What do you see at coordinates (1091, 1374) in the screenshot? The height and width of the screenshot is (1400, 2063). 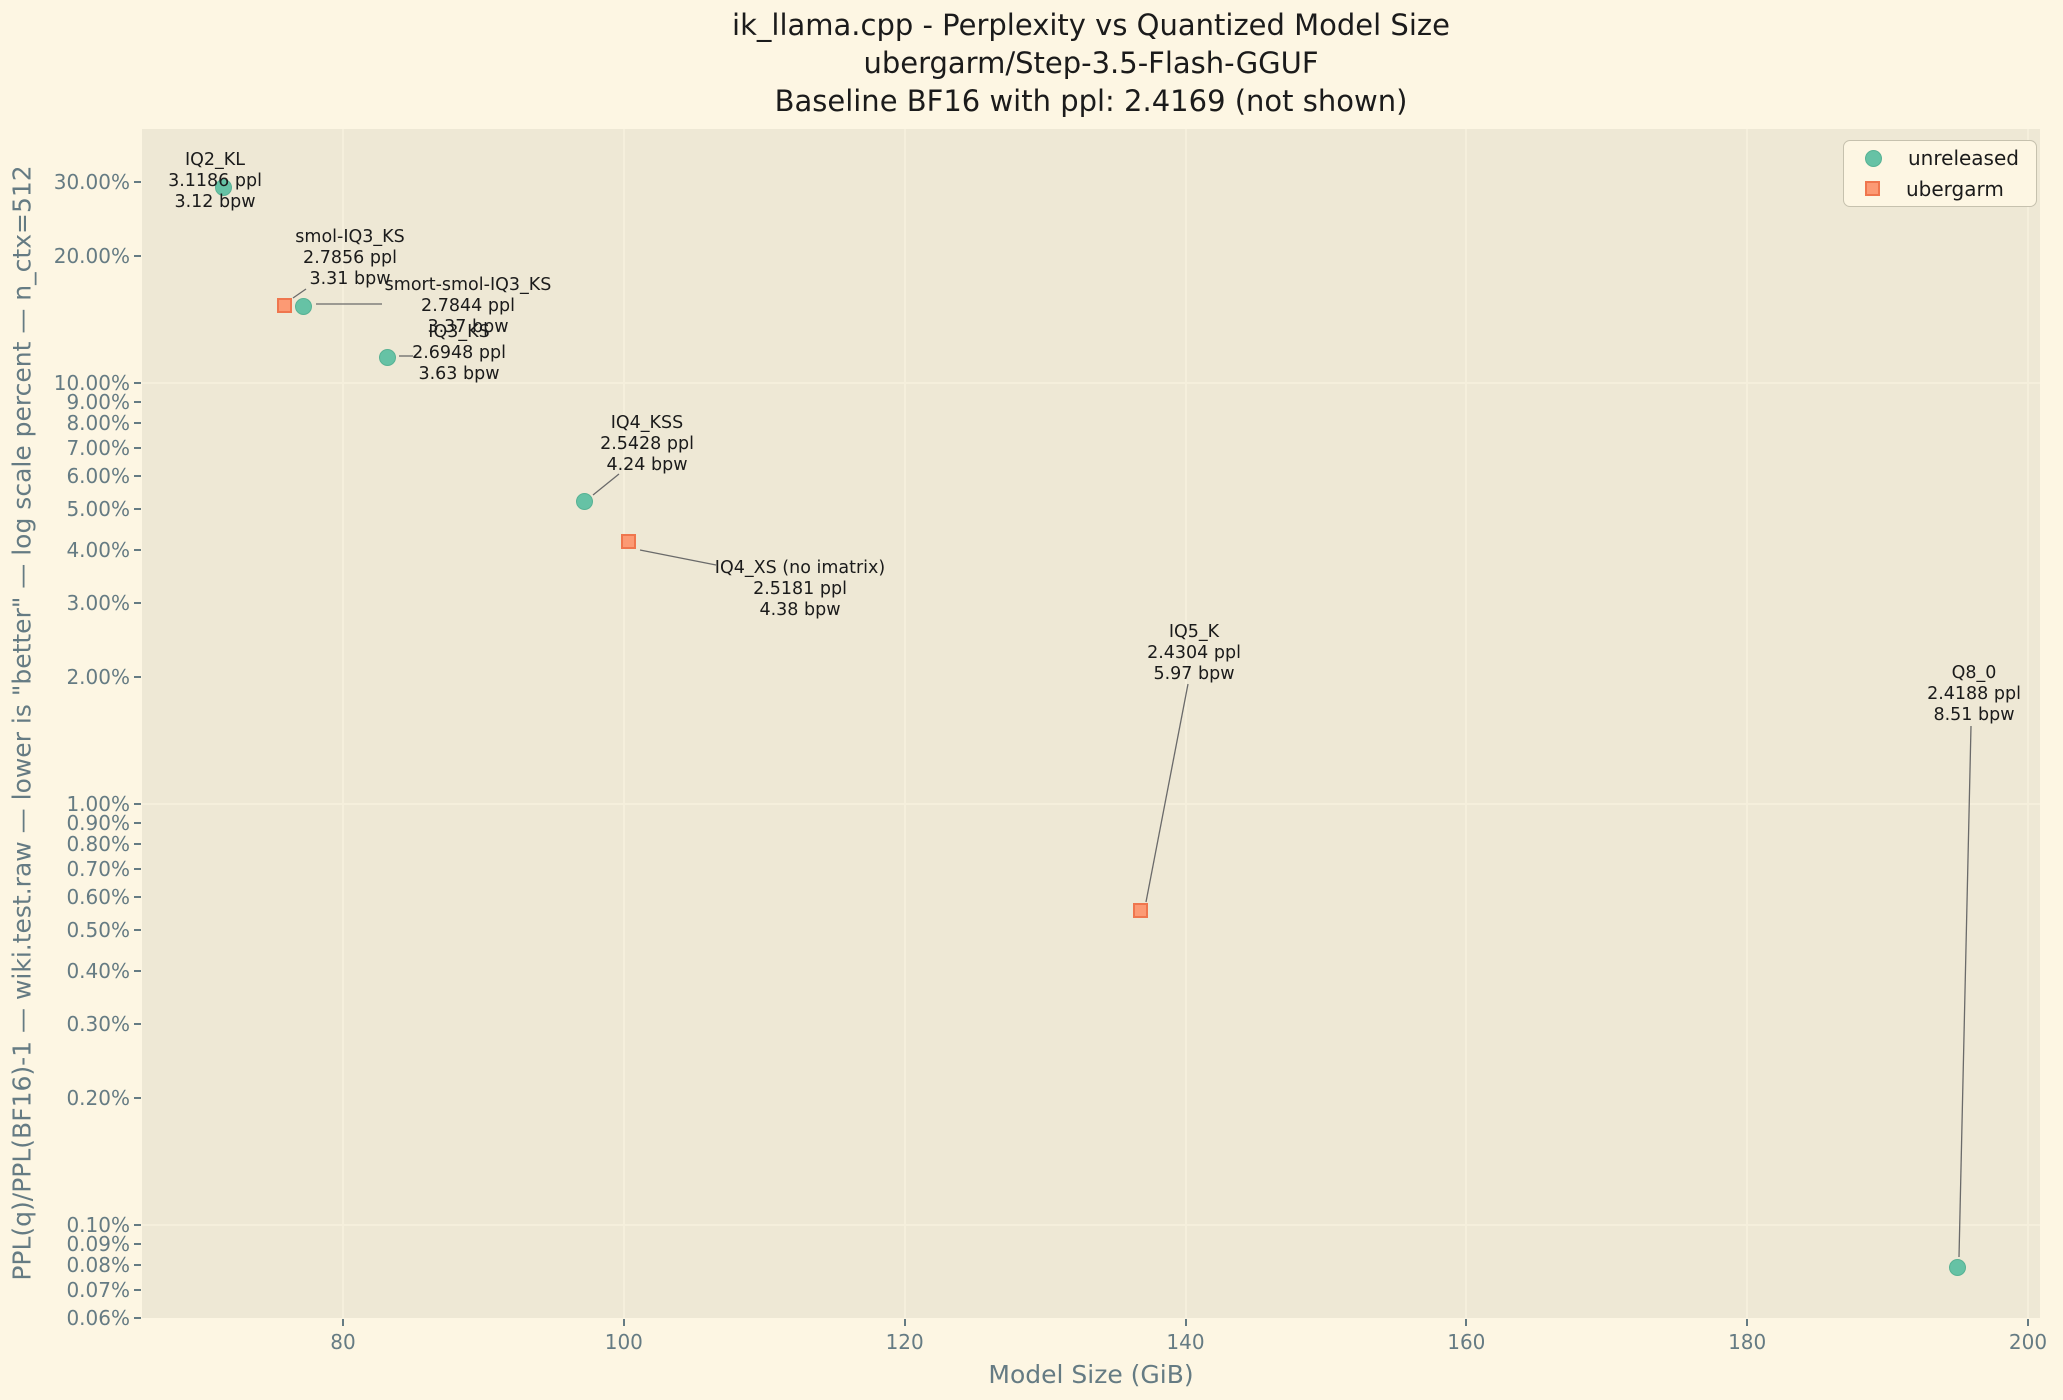 I see `x-axis-label: Model Size (GiB)` at bounding box center [1091, 1374].